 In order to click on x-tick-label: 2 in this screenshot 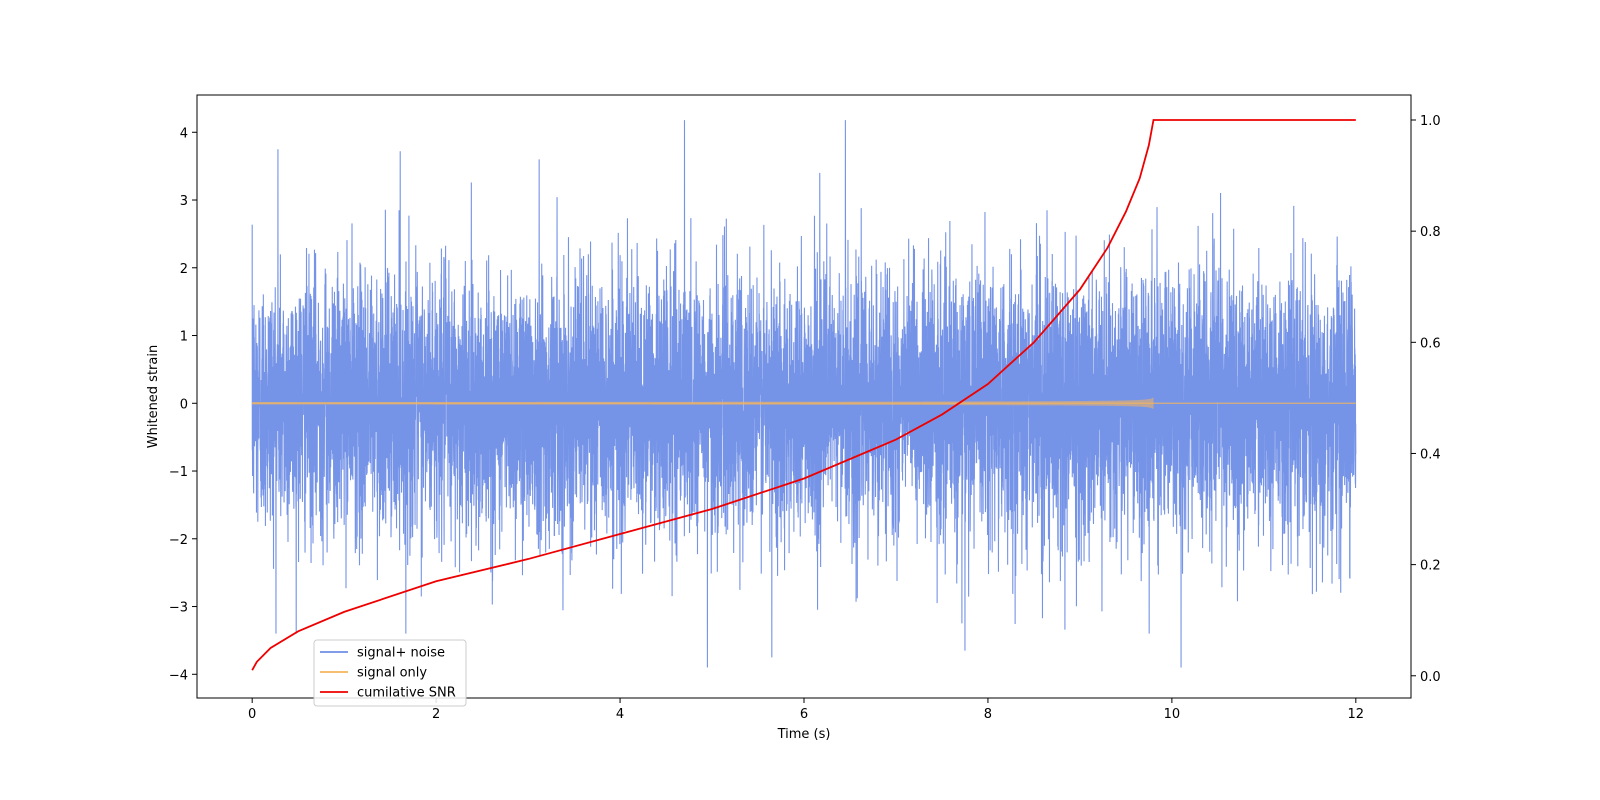, I will do `click(436, 714)`.